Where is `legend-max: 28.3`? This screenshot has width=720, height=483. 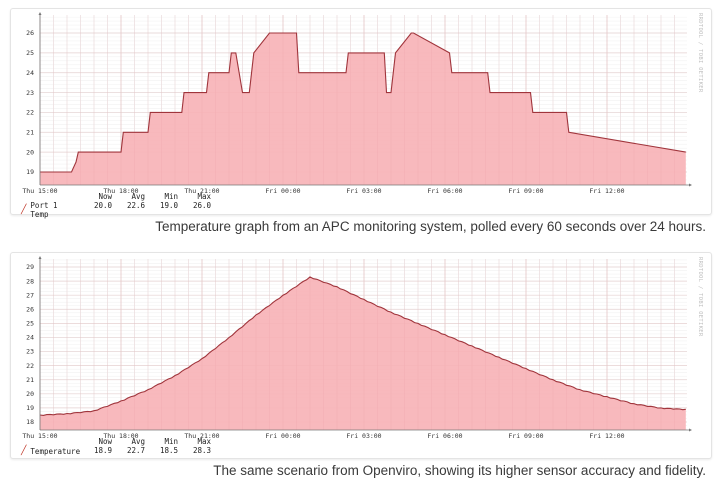 legend-max: 28.3 is located at coordinates (201, 450).